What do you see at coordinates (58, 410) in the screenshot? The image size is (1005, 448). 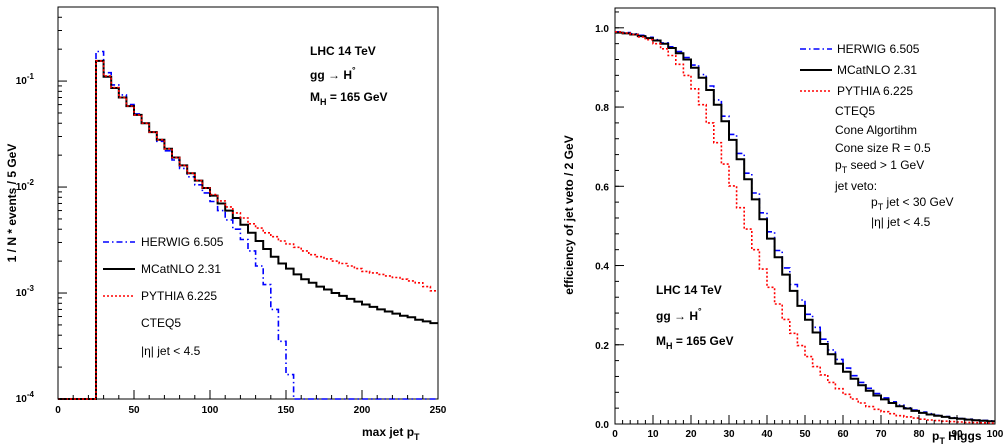 I see `left-x-tick-label: 0` at bounding box center [58, 410].